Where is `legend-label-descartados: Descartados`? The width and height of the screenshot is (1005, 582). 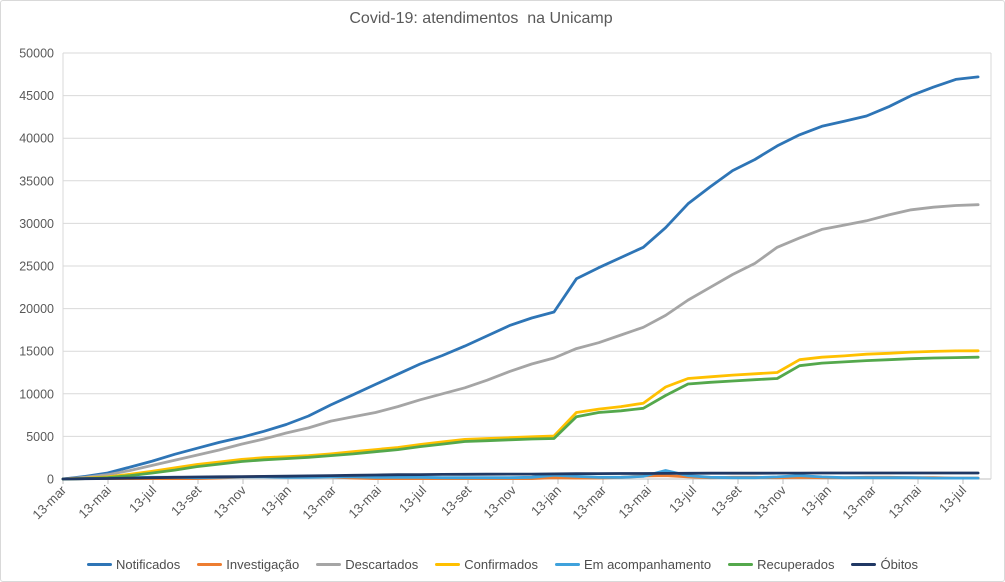 legend-label-descartados: Descartados is located at coordinates (382, 564).